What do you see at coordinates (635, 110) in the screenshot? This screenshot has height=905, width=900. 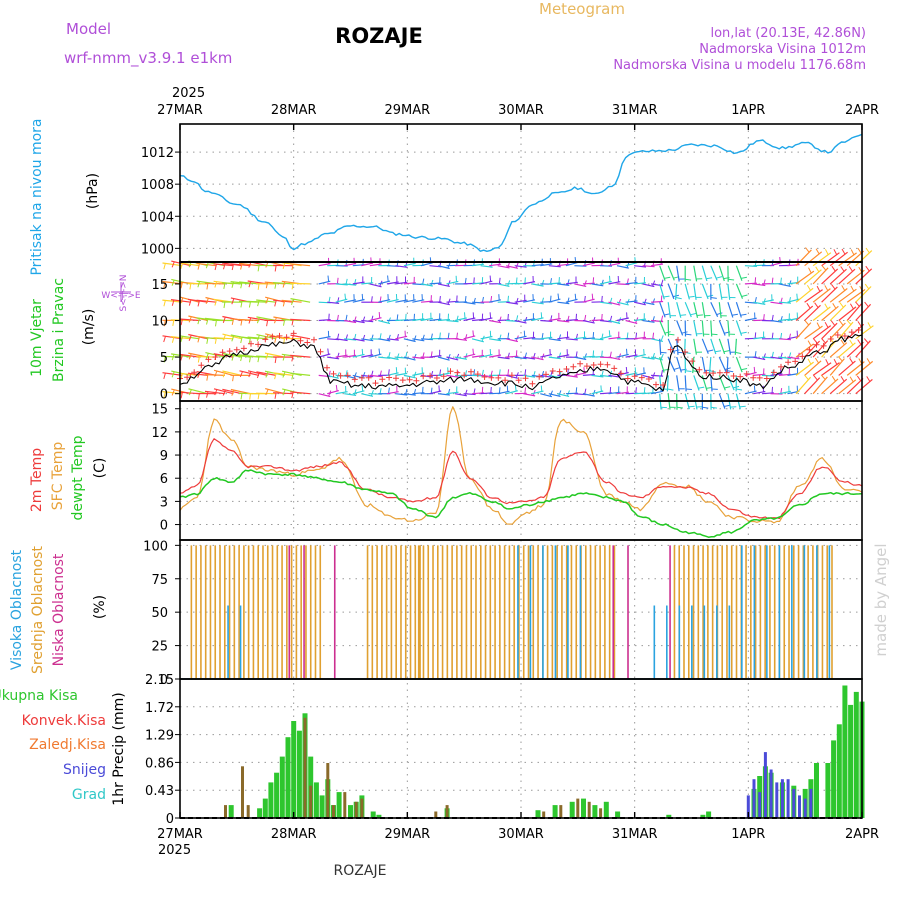 I see `top-date-label: 31MAR` at bounding box center [635, 110].